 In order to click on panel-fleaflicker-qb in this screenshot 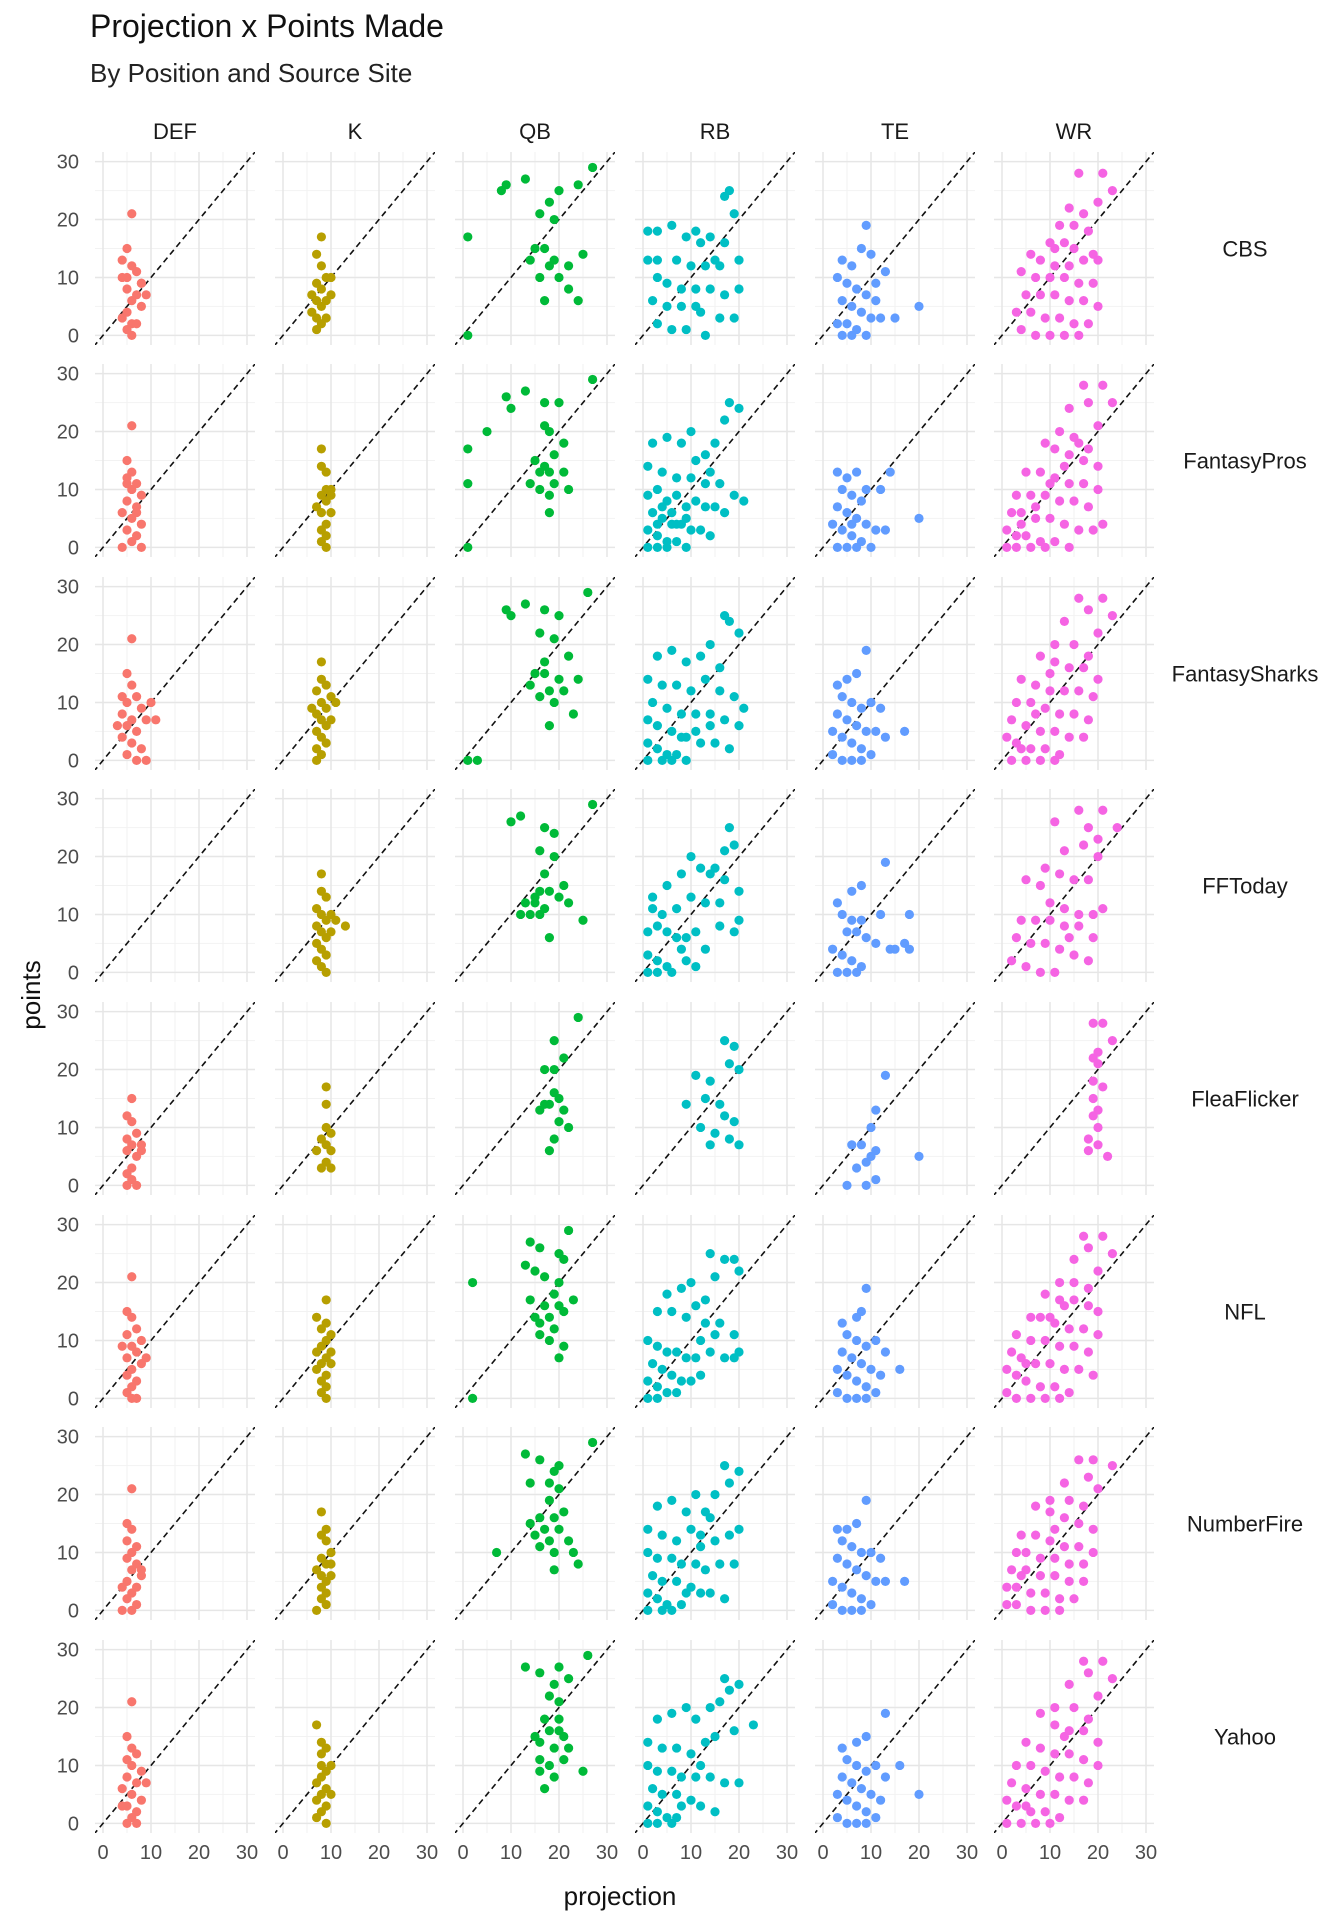, I will do `click(535, 1098)`.